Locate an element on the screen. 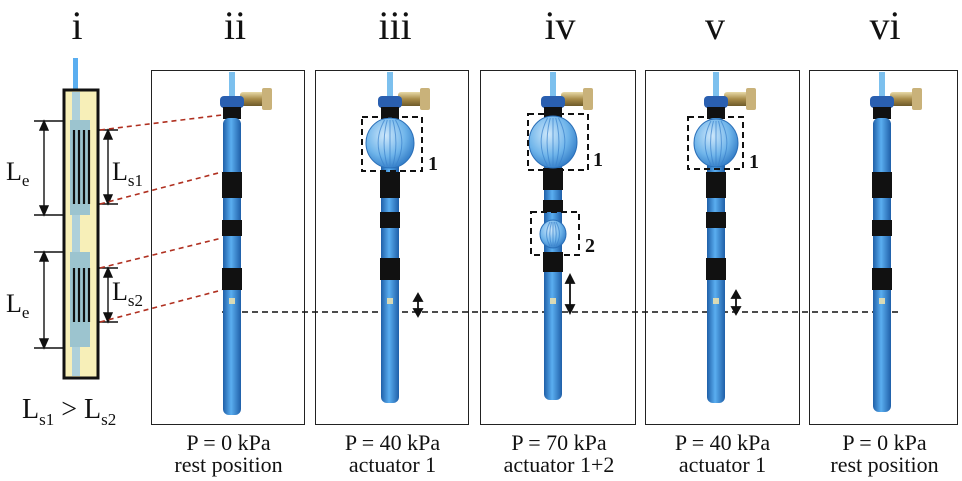 The width and height of the screenshot is (962, 481). displacement-arrow-v is located at coordinates (736, 302).